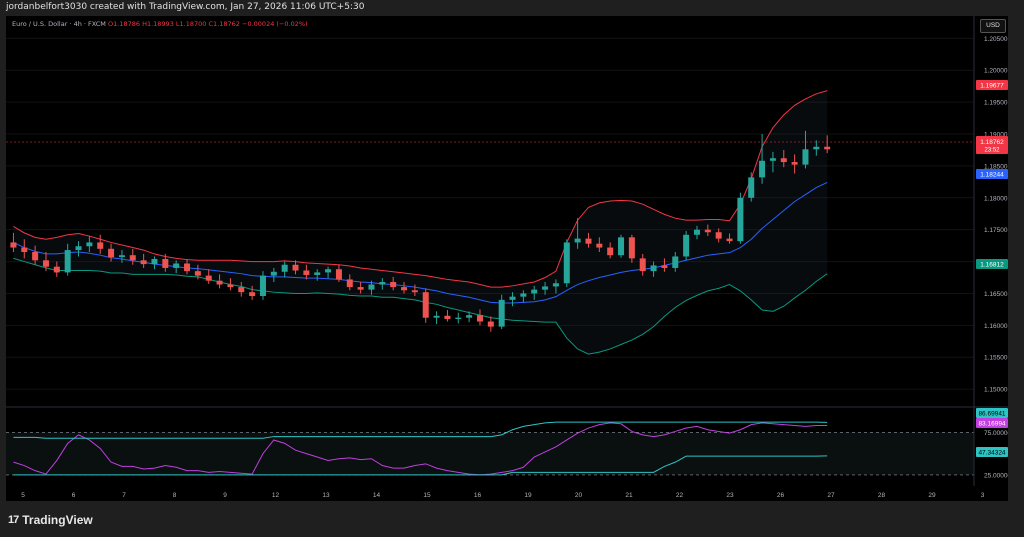 The image size is (1024, 537). Describe the element at coordinates (420, 306) in the screenshot. I see `bollinger-lower` at that location.